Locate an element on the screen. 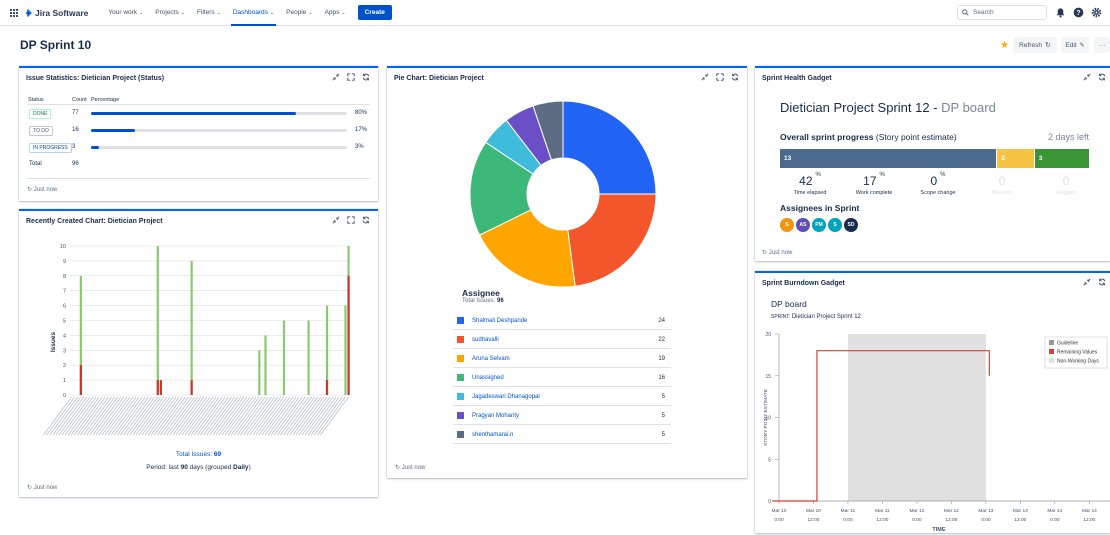  y-tick-label: 10 is located at coordinates (63, 247).